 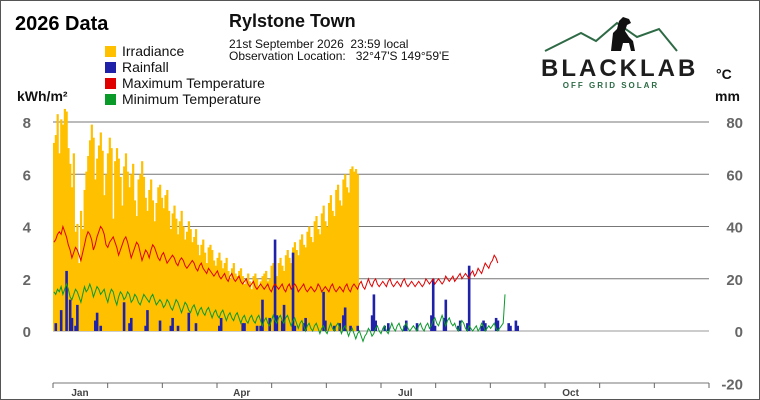 What do you see at coordinates (27, 280) in the screenshot?
I see `left-tick-label: 2` at bounding box center [27, 280].